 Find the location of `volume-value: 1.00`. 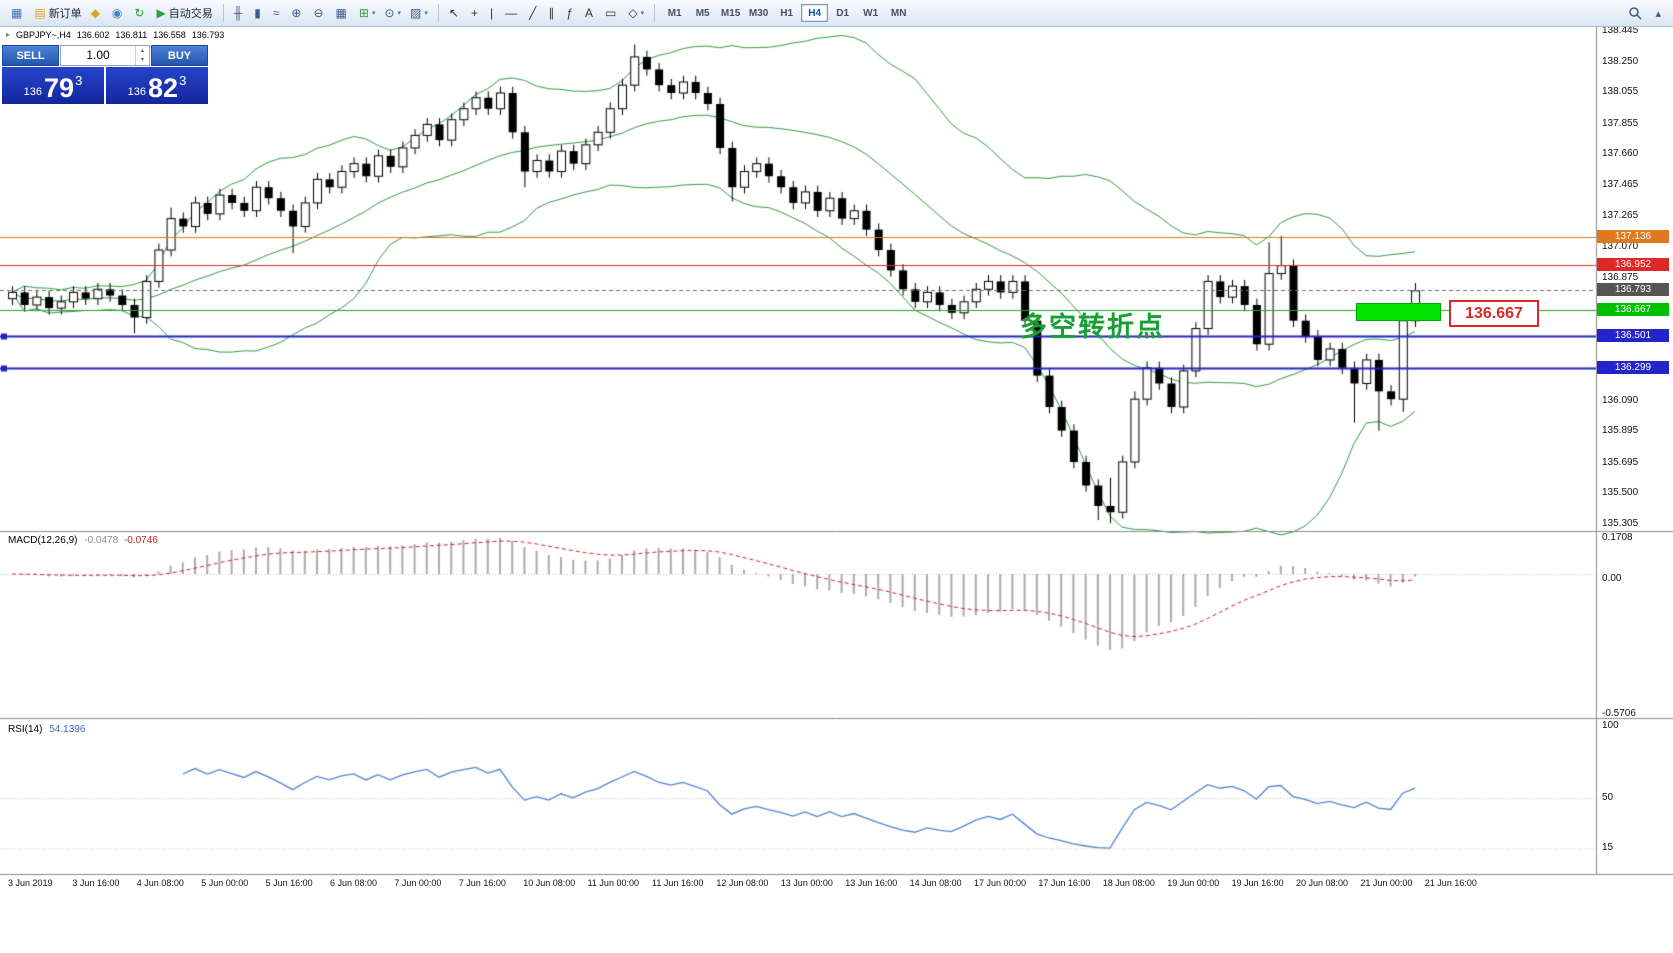

volume-value: 1.00 is located at coordinates (98, 55).